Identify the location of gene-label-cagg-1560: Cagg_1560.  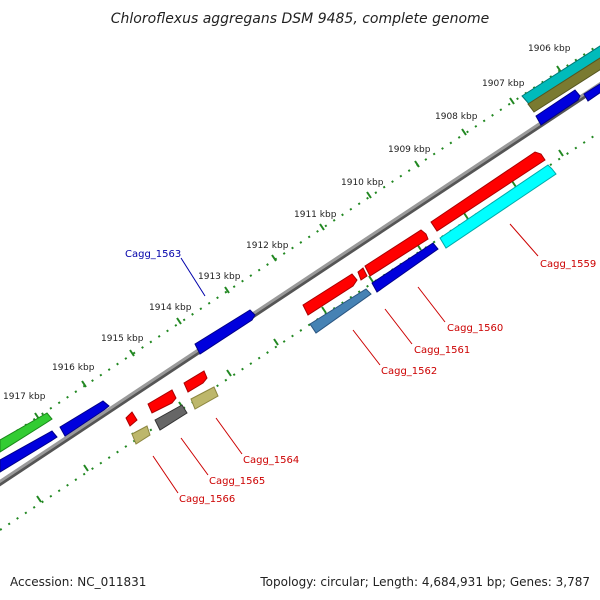
(475, 328).